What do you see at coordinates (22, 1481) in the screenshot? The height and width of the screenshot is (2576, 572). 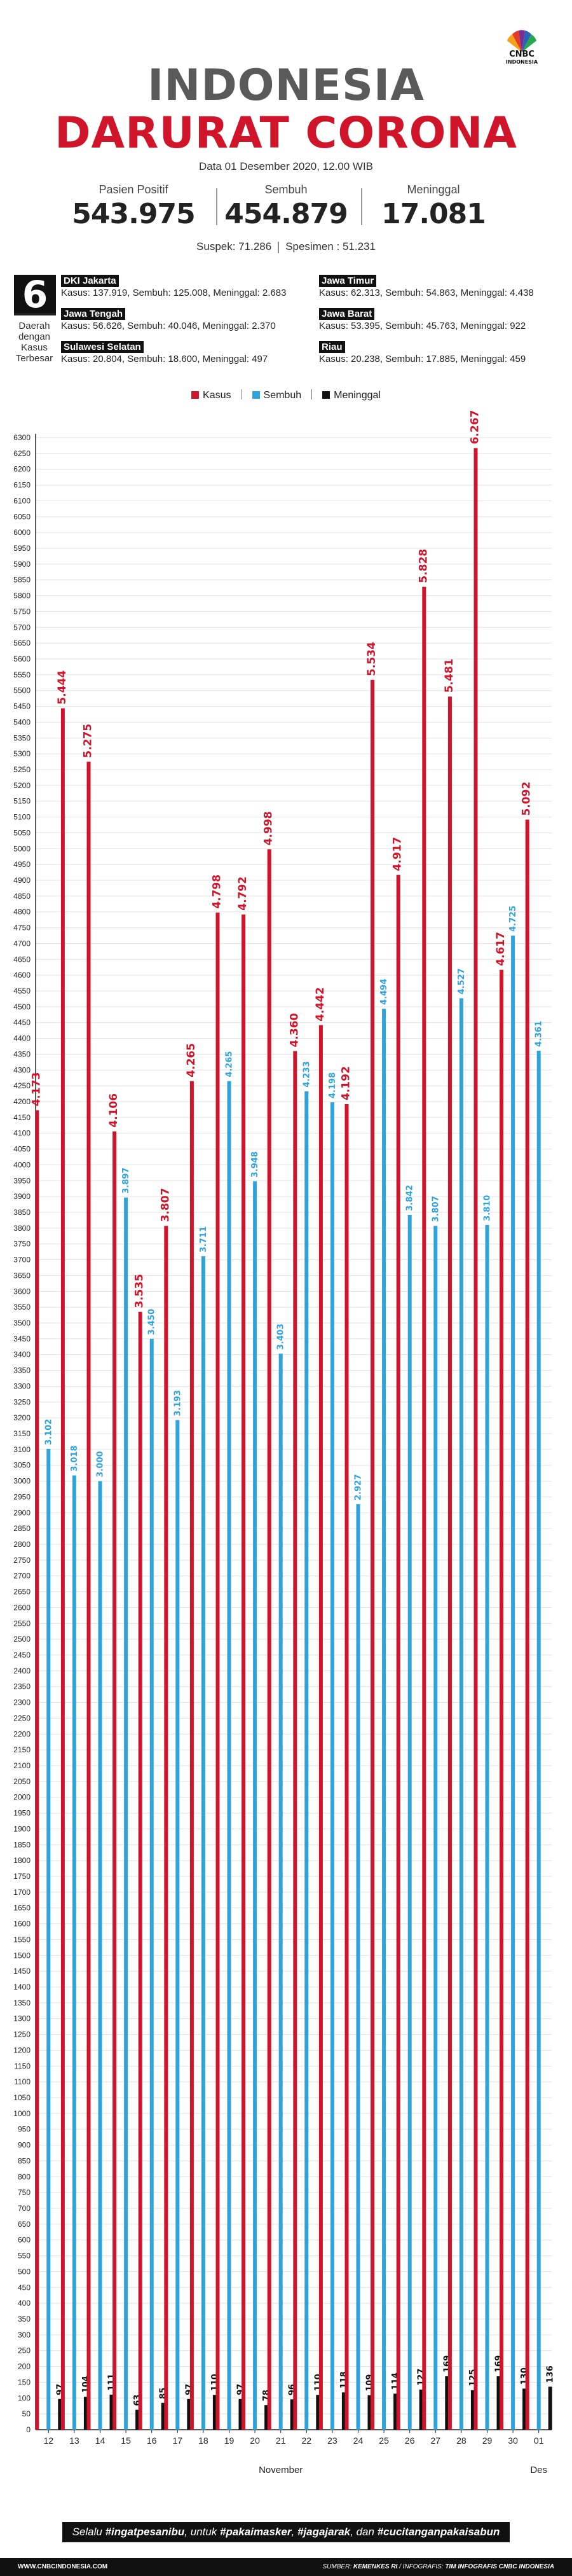 I see `y-tick-label: 3000` at bounding box center [22, 1481].